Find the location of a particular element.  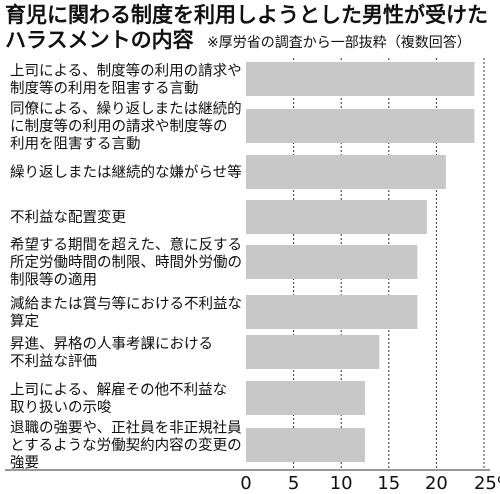

chart-title-line-2: ハラスメントの内容 is located at coordinates (99, 40).